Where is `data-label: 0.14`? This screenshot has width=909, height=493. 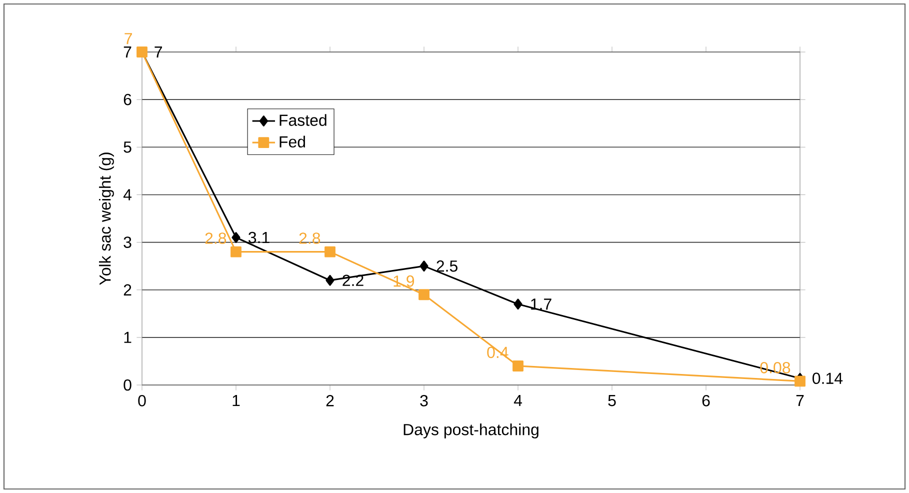 data-label: 0.14 is located at coordinates (827, 378).